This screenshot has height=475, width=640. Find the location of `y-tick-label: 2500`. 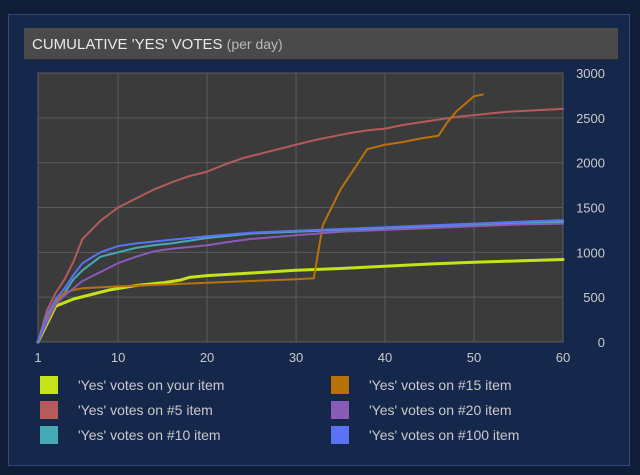

y-tick-label: 2500 is located at coordinates (590, 118).